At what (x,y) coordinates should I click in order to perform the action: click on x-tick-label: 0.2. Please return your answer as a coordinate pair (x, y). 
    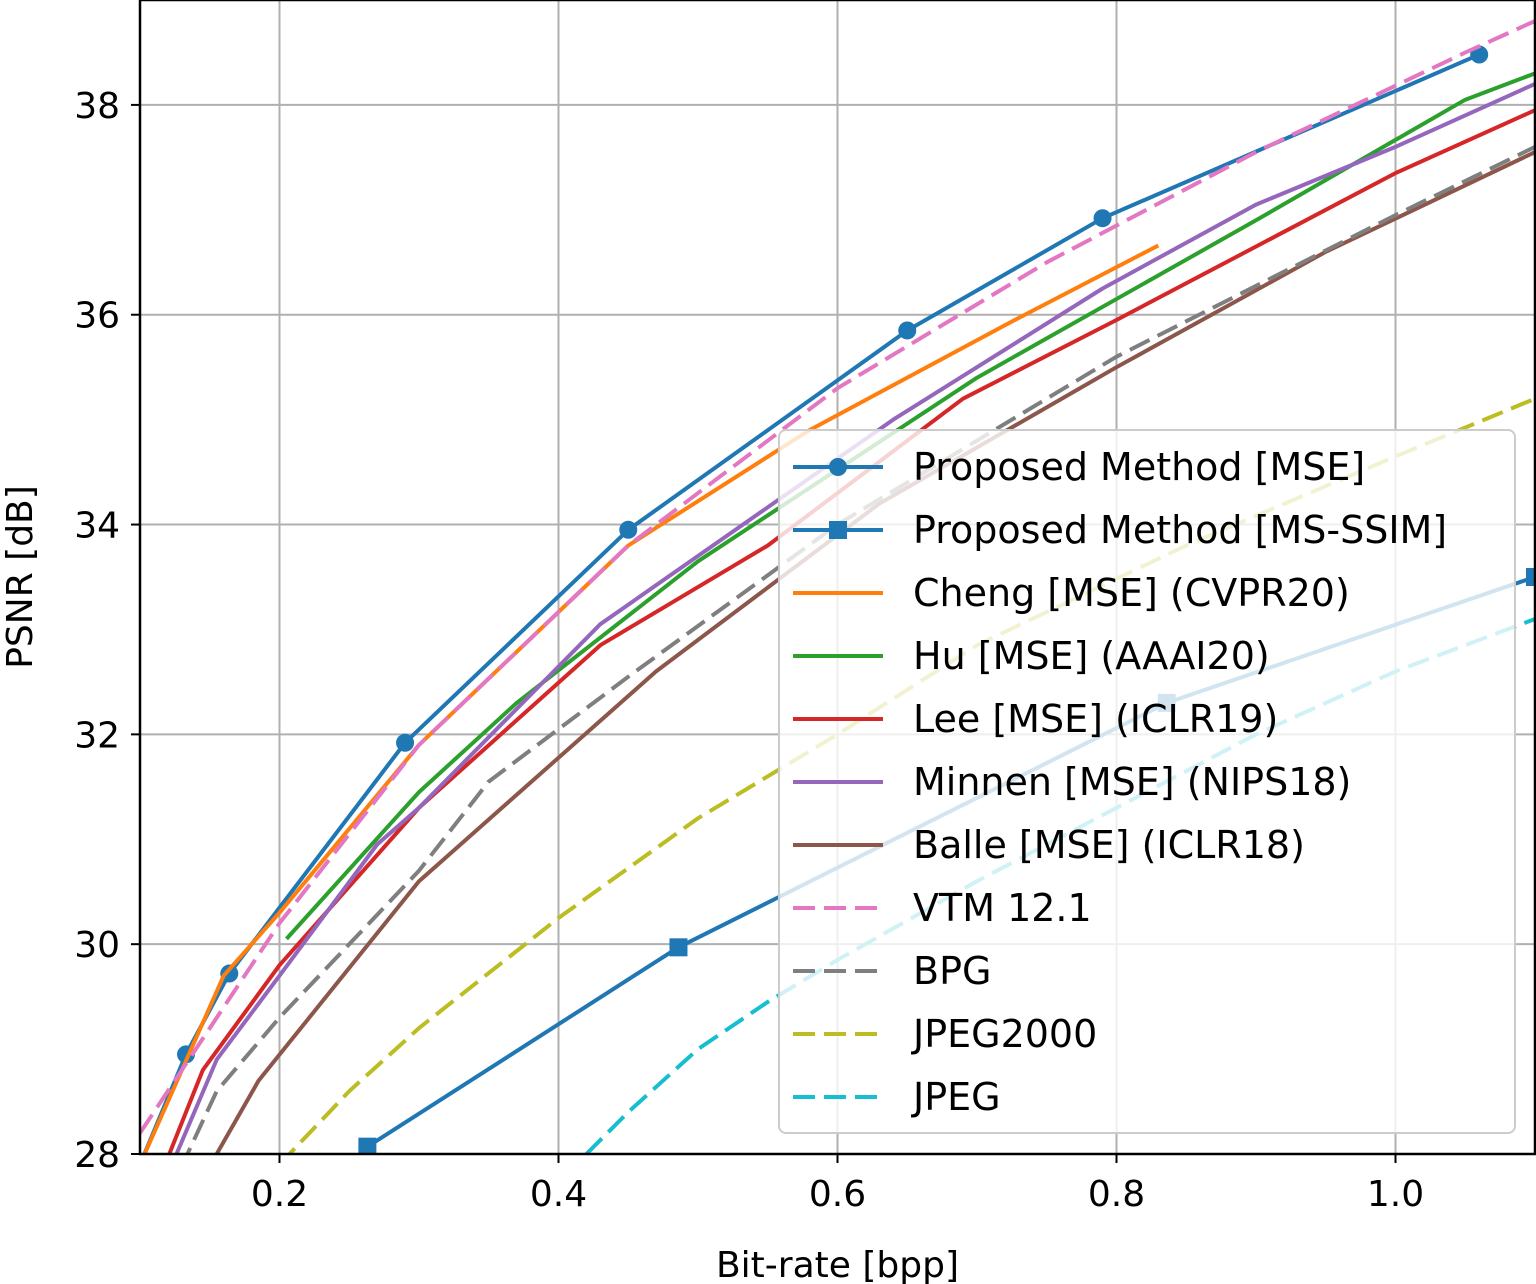
    Looking at the image, I should click on (279, 1194).